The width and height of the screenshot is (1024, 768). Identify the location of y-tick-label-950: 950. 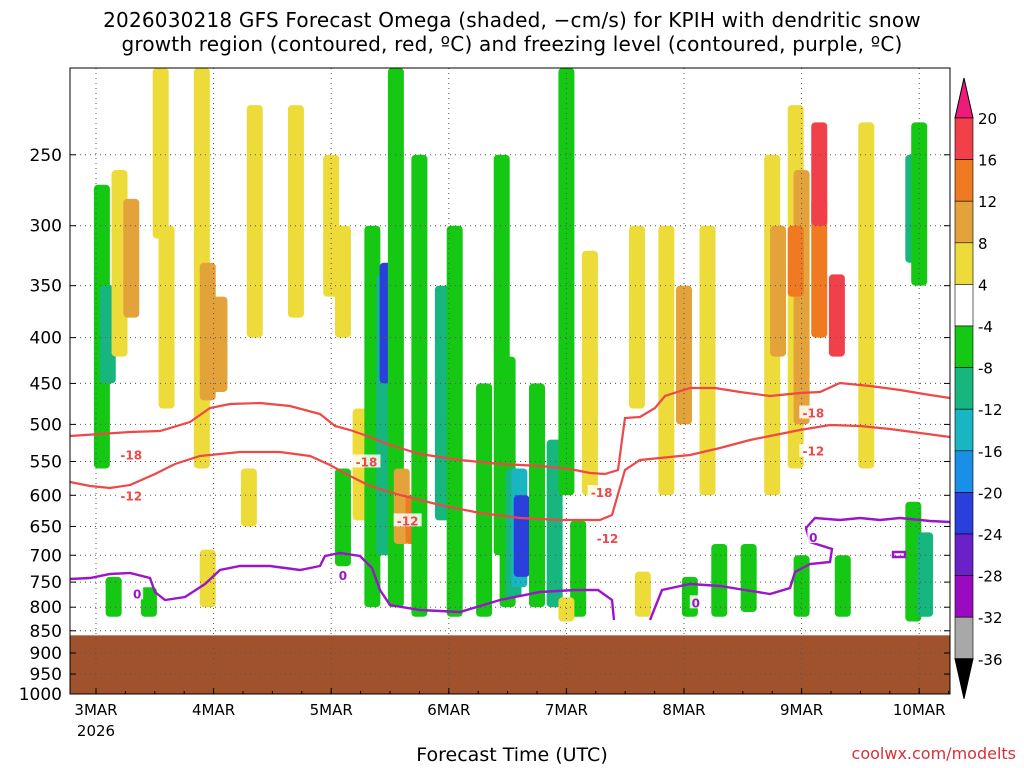
(46, 675).